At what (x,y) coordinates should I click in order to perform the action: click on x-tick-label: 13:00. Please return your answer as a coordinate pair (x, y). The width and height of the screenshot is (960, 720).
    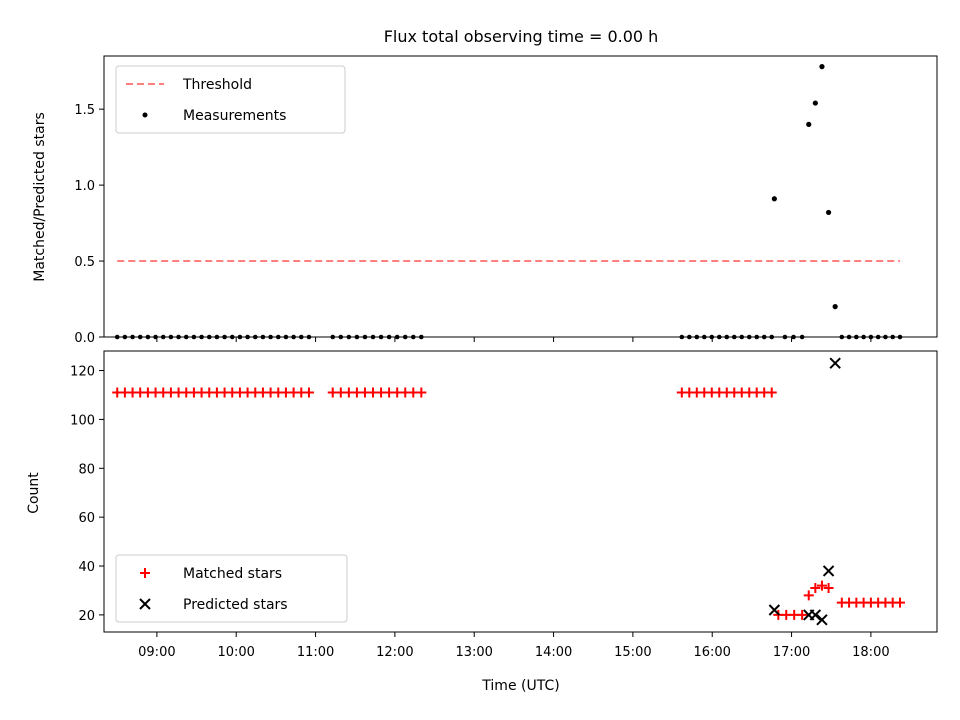
    Looking at the image, I should click on (473, 652).